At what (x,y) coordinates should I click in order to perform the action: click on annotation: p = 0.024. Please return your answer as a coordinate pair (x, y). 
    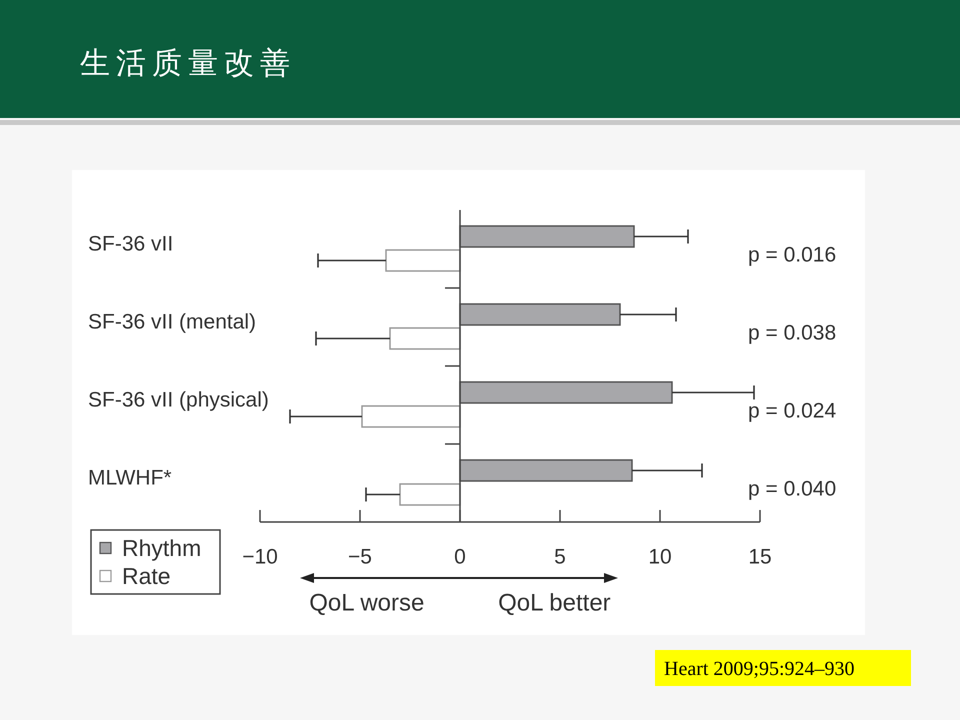
    Looking at the image, I should click on (792, 411).